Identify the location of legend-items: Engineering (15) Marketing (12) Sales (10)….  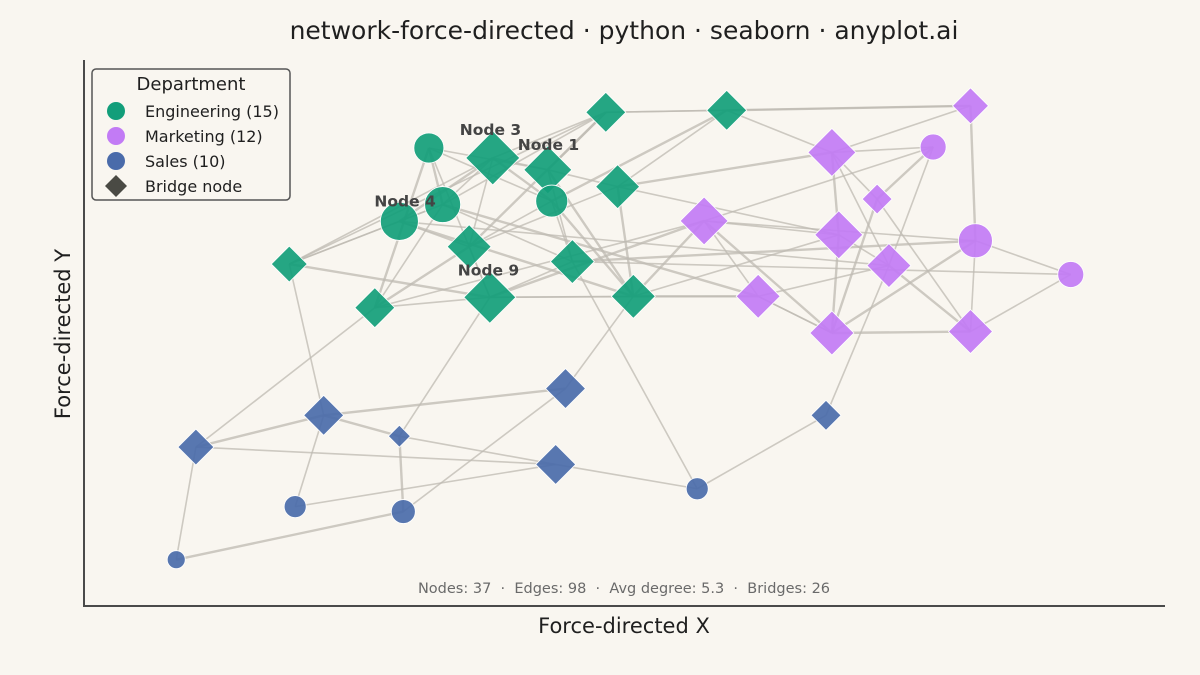
(192, 149).